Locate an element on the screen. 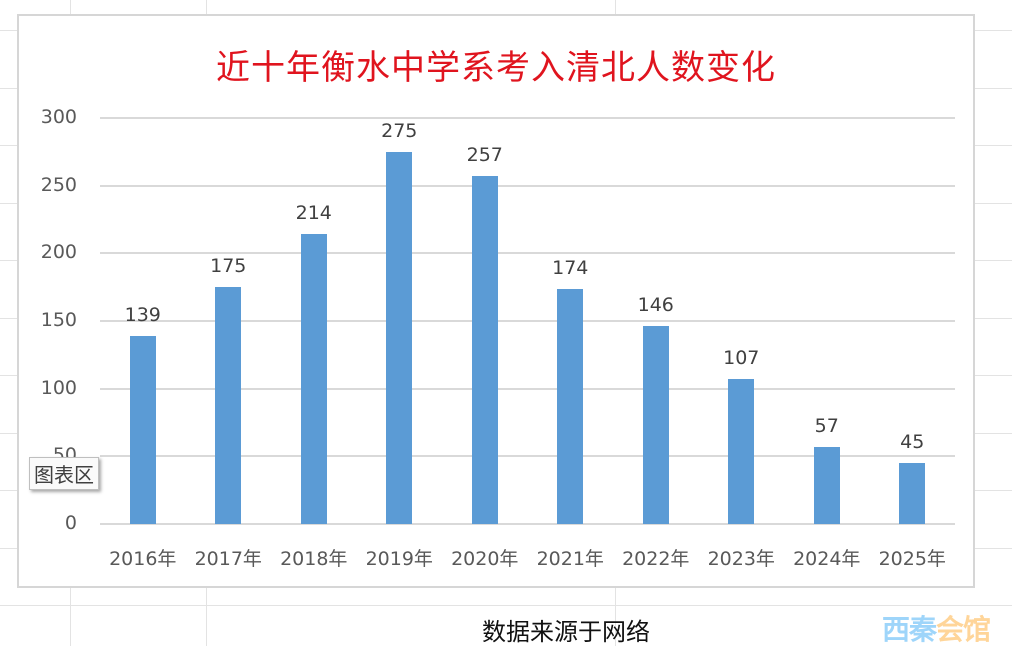  data-label: 146 is located at coordinates (655, 305).